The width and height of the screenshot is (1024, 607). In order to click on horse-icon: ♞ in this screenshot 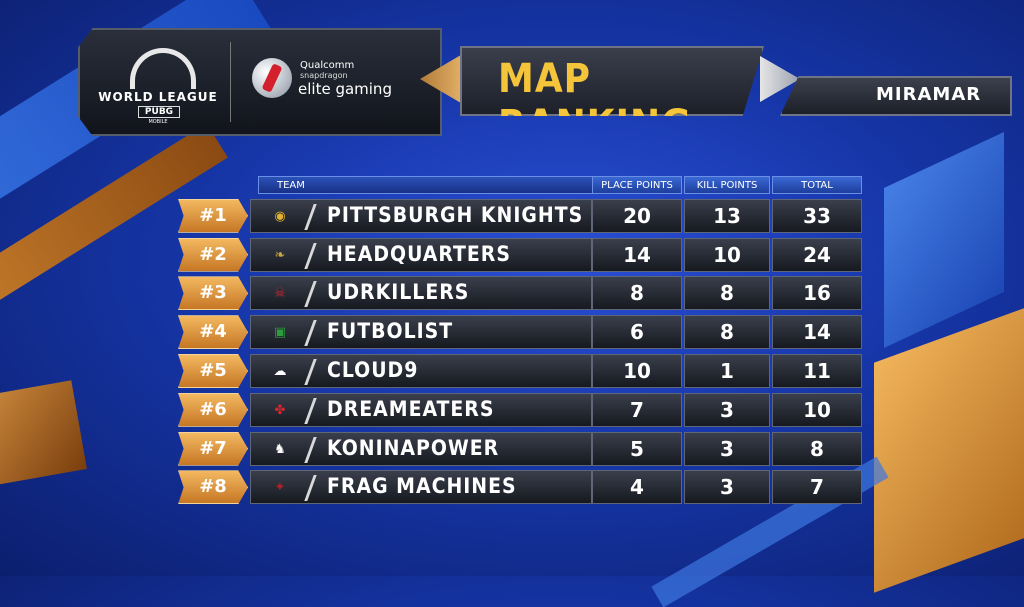, I will do `click(280, 449)`.